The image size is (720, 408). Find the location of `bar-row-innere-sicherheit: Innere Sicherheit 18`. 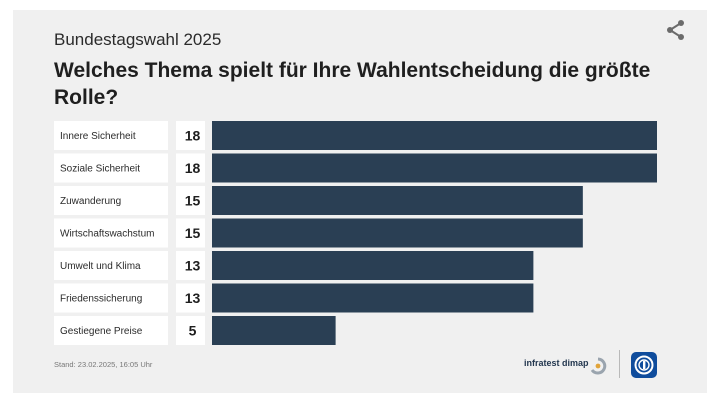

bar-row-innere-sicherheit: Innere Sicherheit 18 is located at coordinates (355, 135).